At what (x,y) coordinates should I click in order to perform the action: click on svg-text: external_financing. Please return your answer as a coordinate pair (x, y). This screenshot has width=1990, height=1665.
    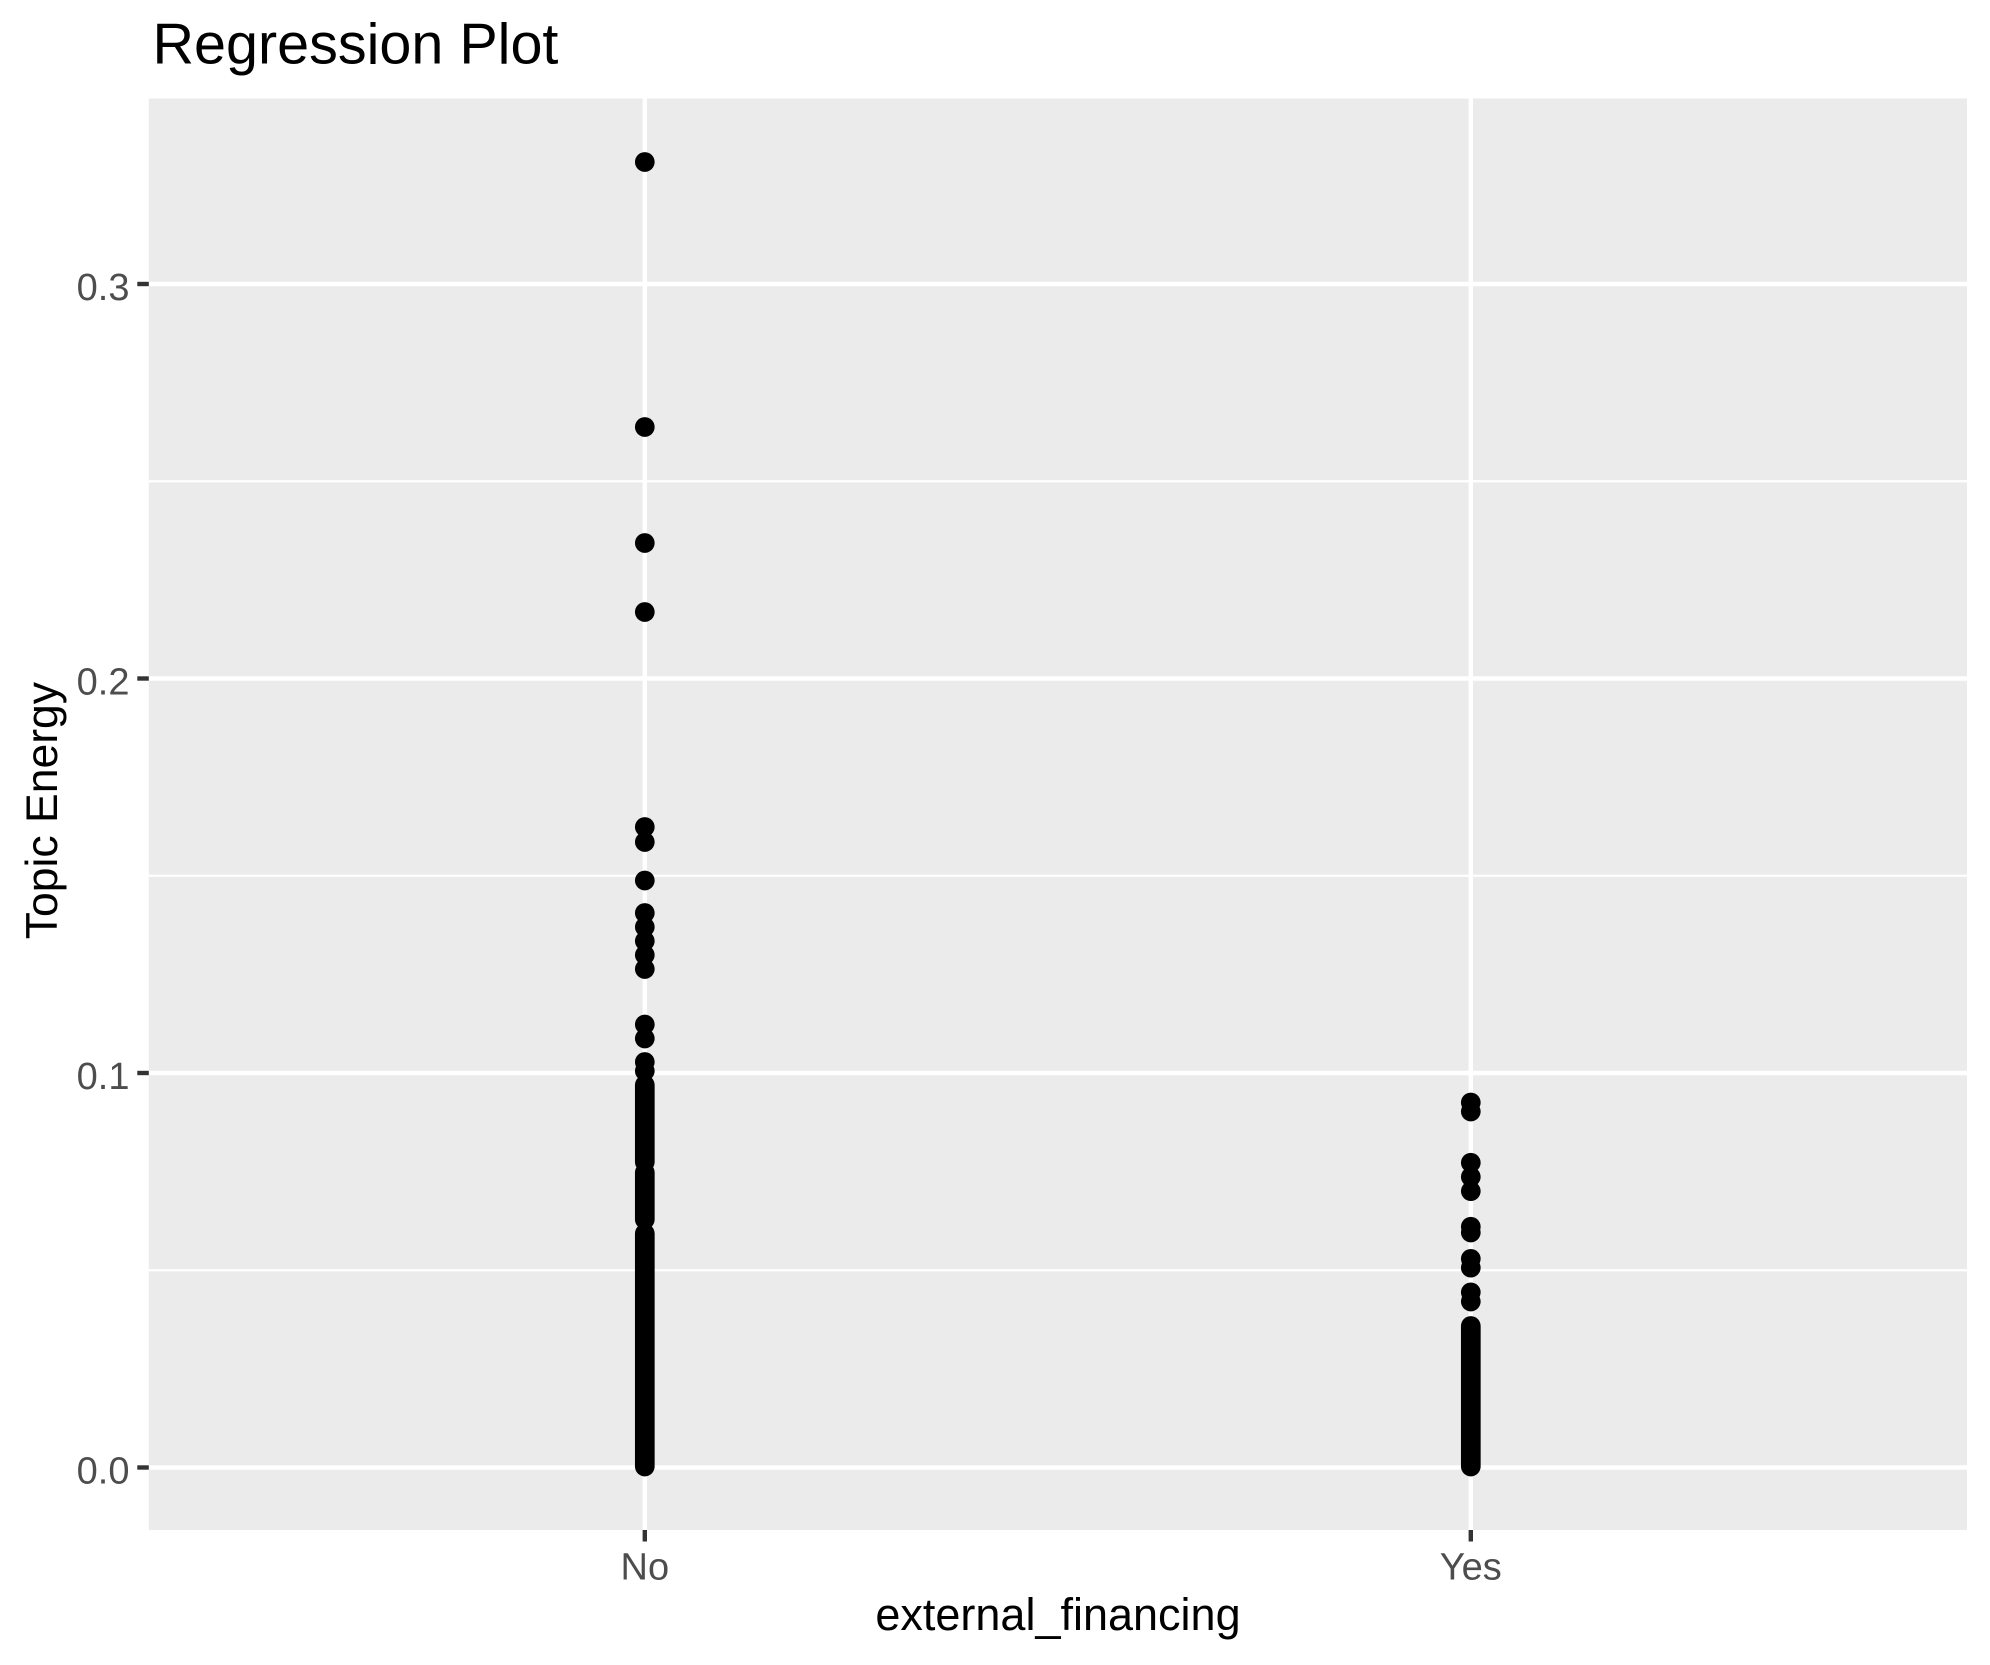
    Looking at the image, I should click on (1057, 1614).